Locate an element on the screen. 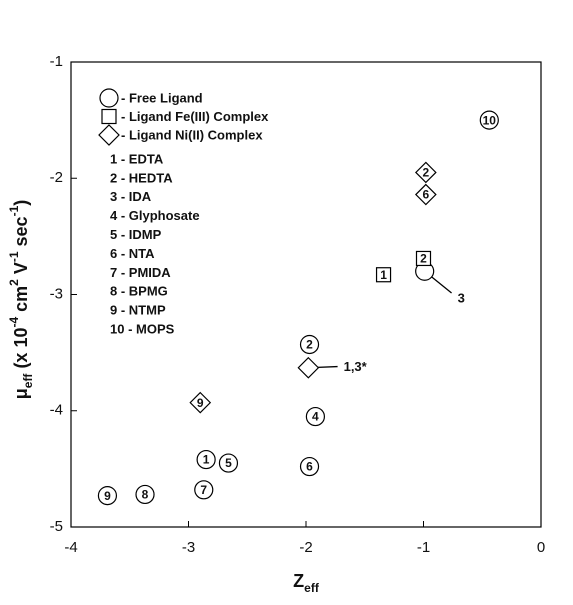 Image resolution: width=573 pixels, height=605 pixels. y-tick-label: -4 is located at coordinates (56, 410).